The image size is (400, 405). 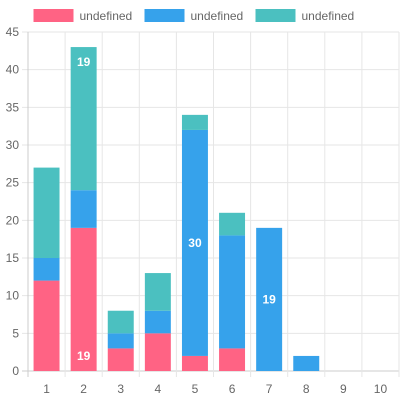 What do you see at coordinates (13, 183) in the screenshot?
I see `y-tick-label: 25` at bounding box center [13, 183].